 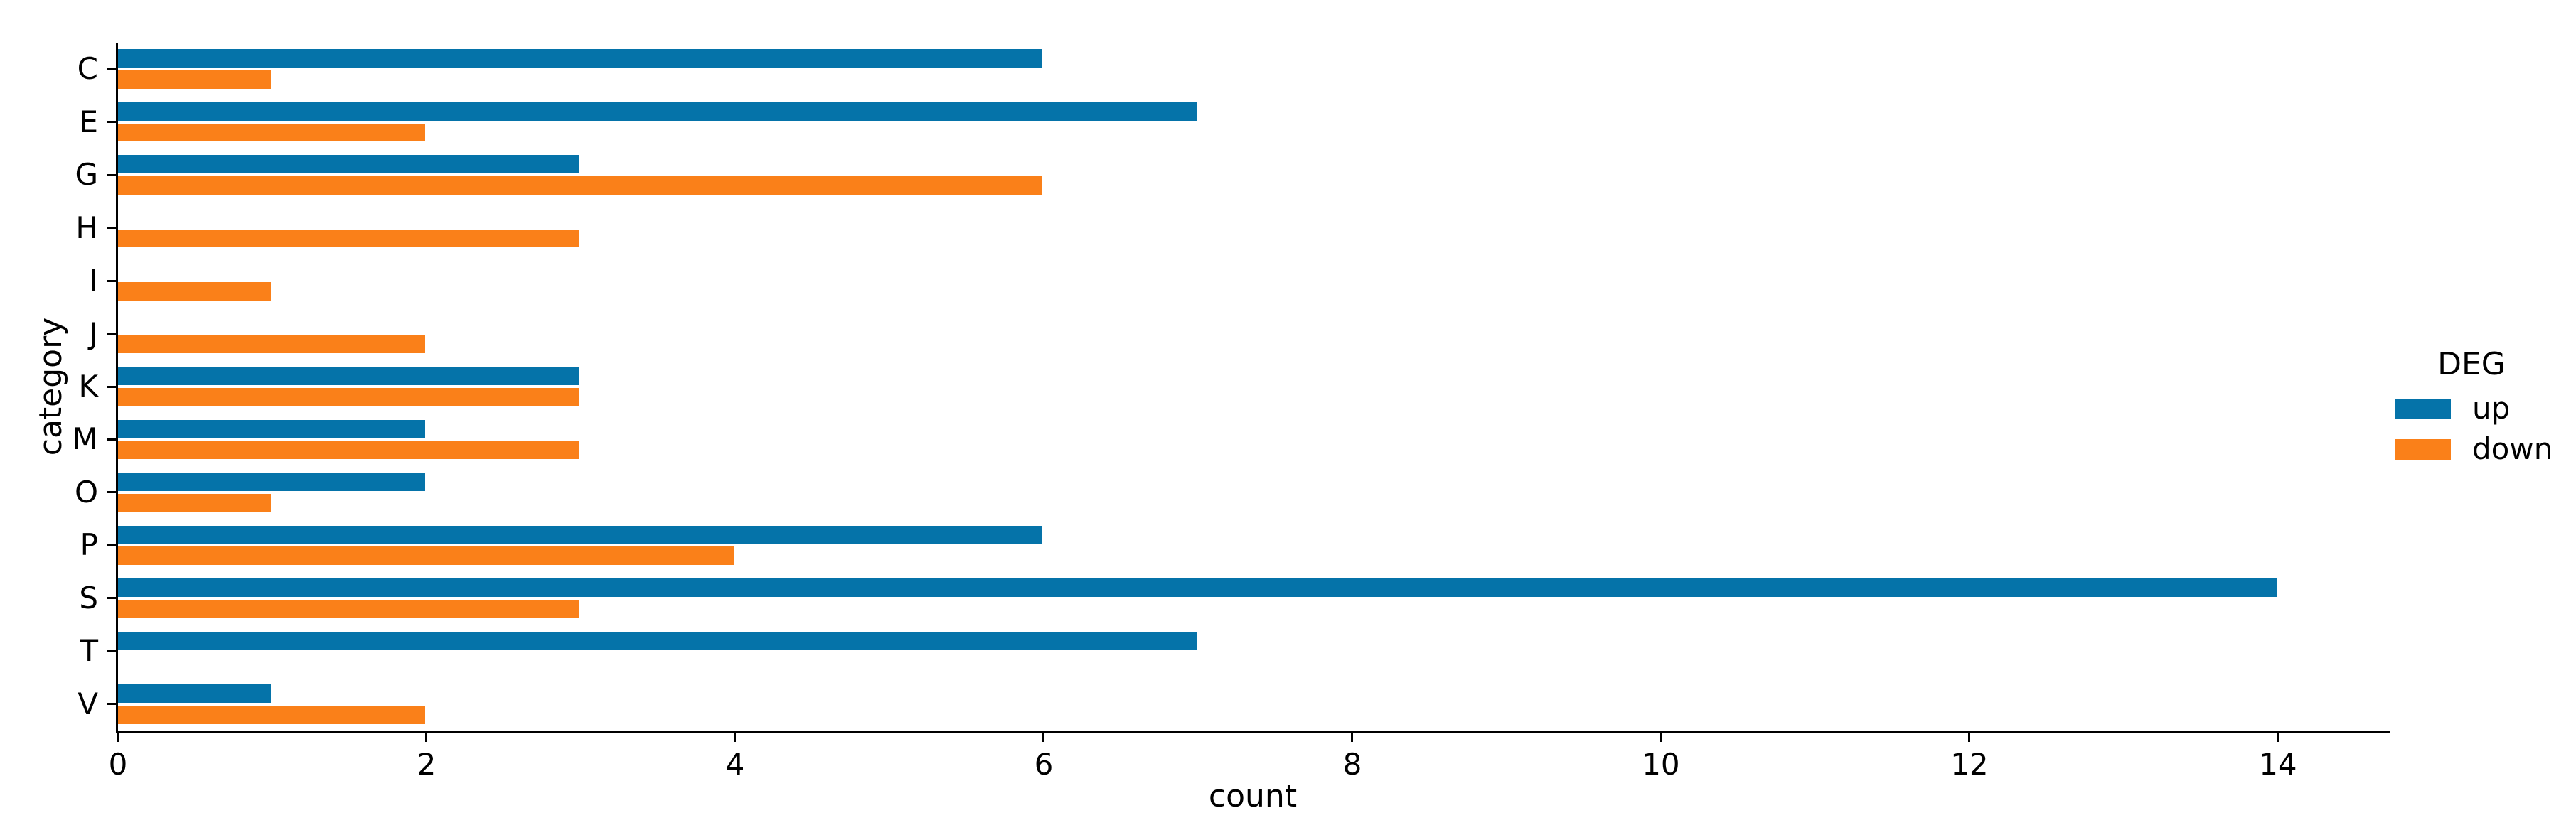 What do you see at coordinates (86, 227) in the screenshot?
I see `y-tick-label-H: H` at bounding box center [86, 227].